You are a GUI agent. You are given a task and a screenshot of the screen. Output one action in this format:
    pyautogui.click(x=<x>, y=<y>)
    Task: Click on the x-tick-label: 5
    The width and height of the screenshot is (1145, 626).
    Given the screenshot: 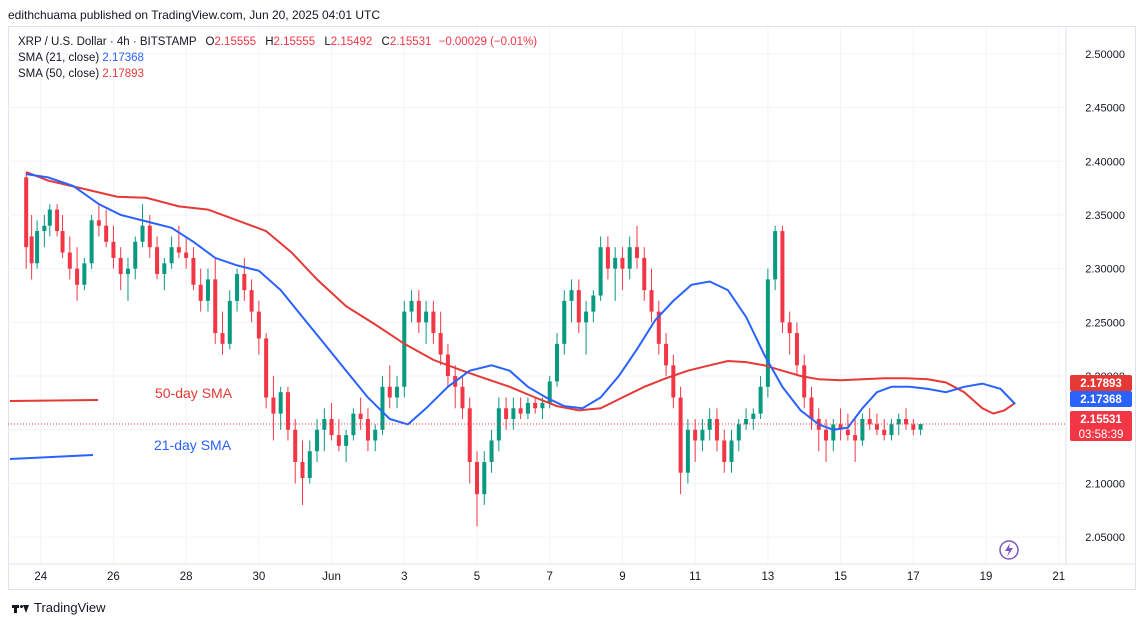 What is the action you would take?
    pyautogui.click(x=477, y=577)
    